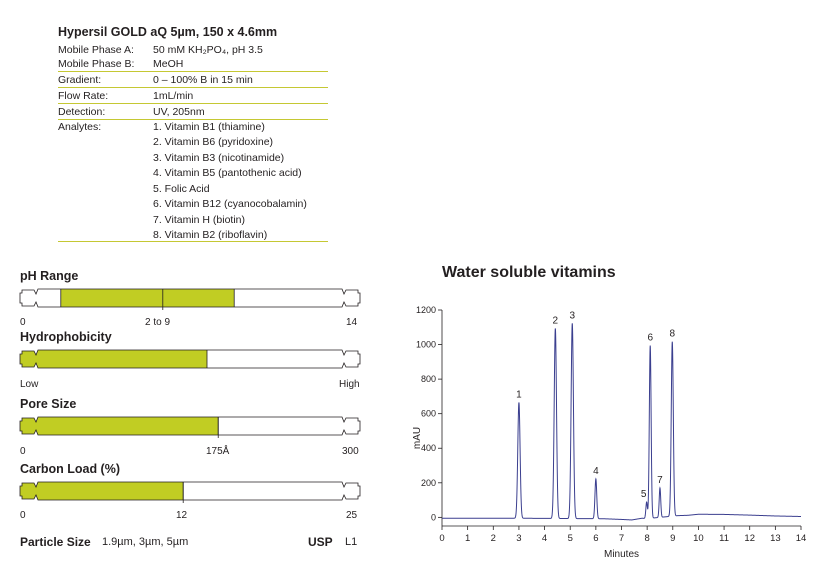  I want to click on hydrophobicity-max-label: High, so click(349, 384).